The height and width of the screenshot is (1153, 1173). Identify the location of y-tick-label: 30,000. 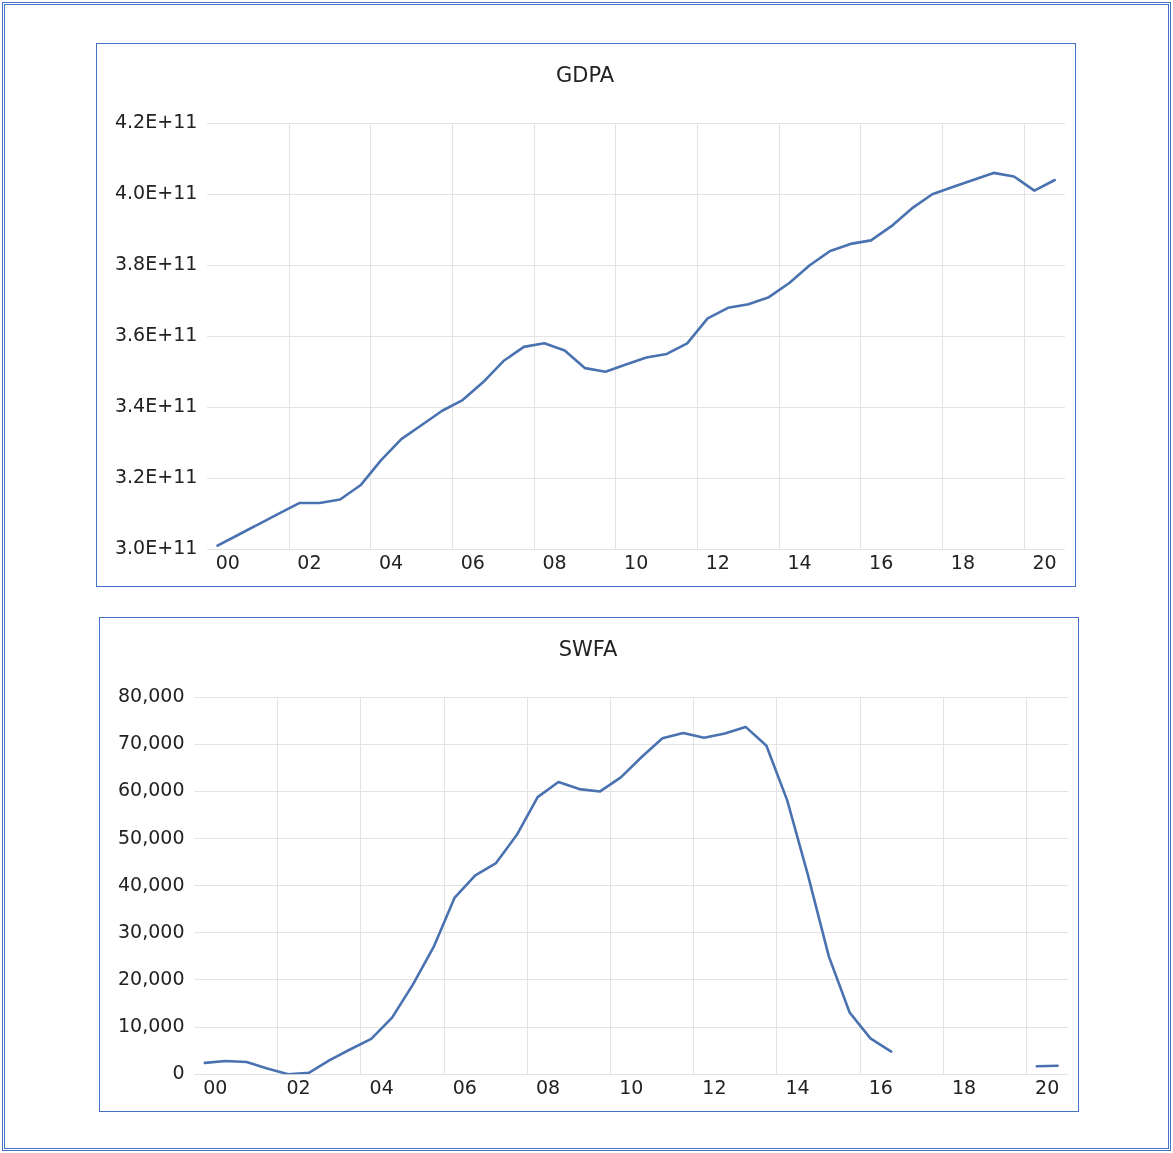
(151, 930).